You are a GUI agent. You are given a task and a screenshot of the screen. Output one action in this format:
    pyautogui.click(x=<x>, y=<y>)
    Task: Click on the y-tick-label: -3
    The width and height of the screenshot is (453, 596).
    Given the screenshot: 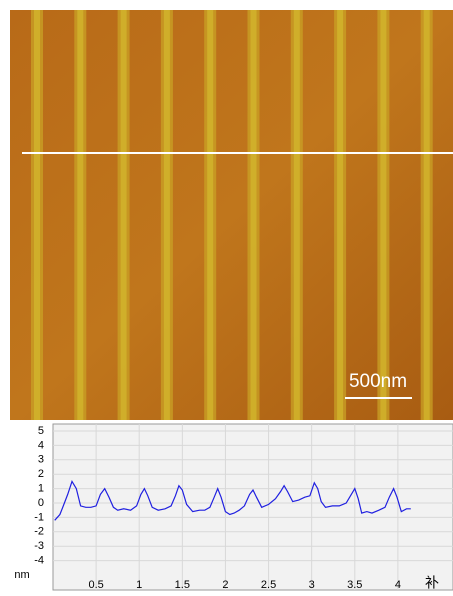 What is the action you would take?
    pyautogui.click(x=39, y=546)
    